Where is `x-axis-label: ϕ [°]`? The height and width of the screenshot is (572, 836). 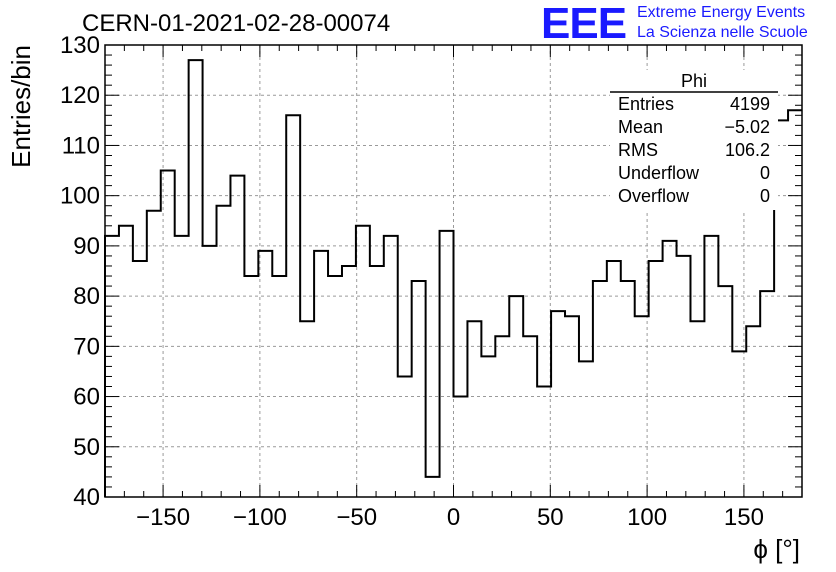
x-axis-label: ϕ [°] is located at coordinates (776, 549).